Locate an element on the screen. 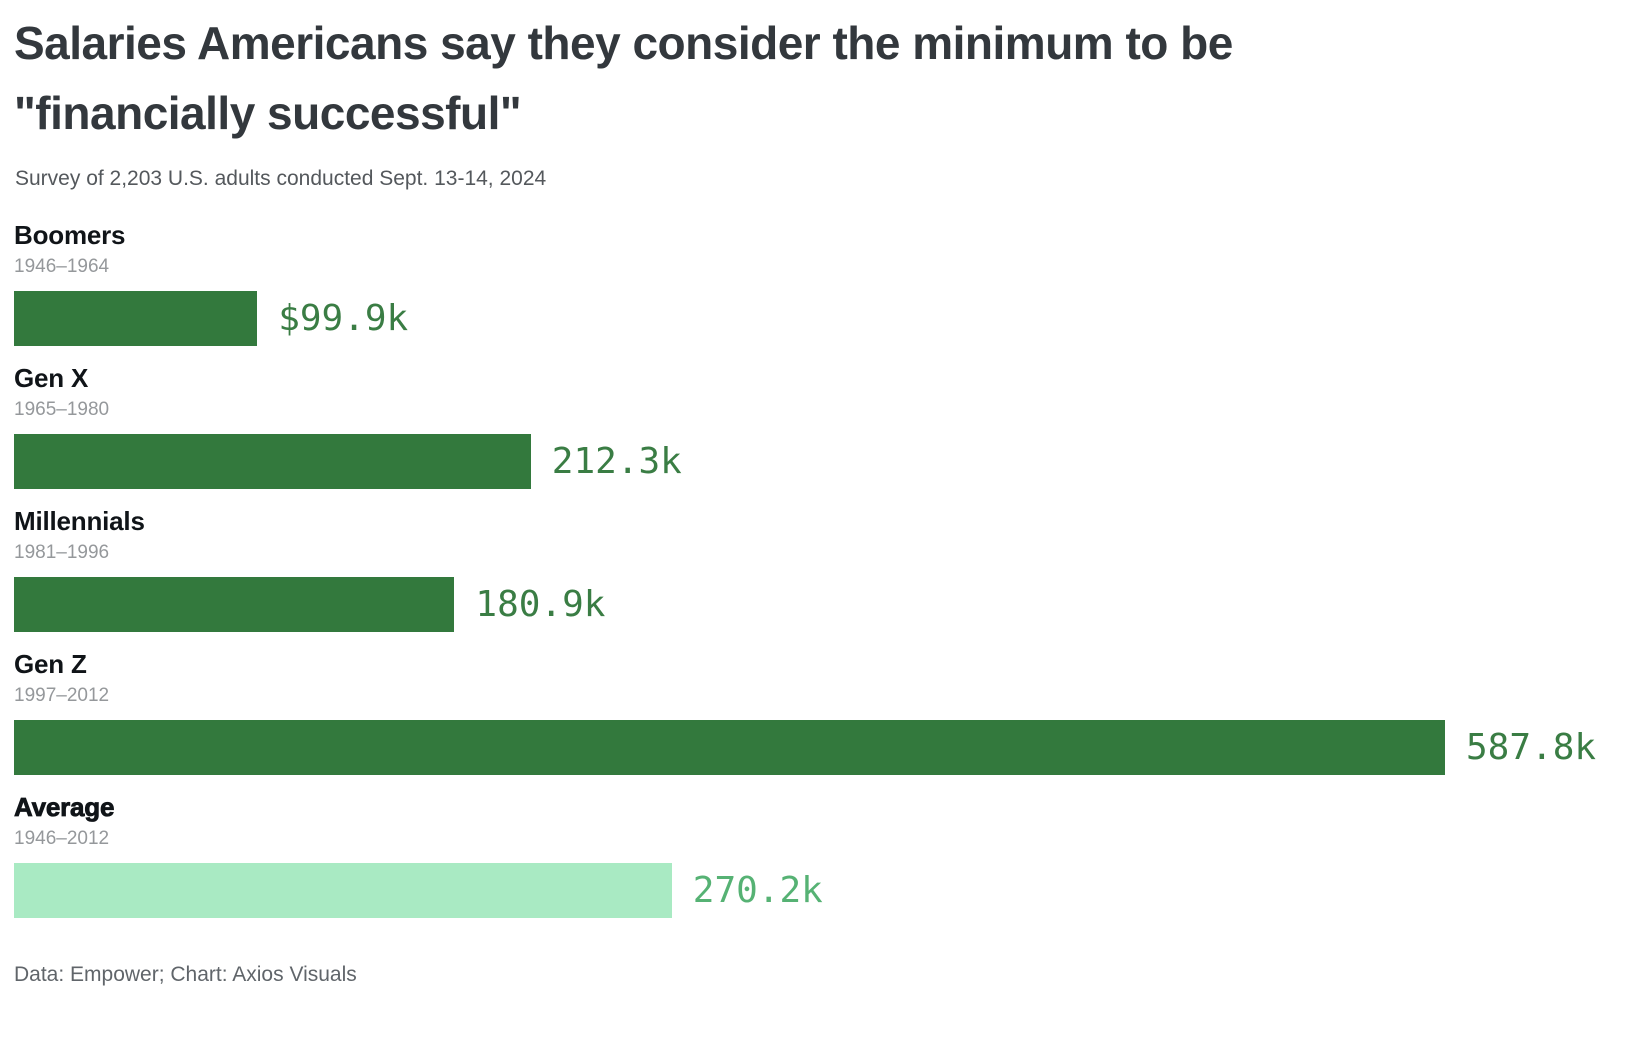 The height and width of the screenshot is (1046, 1630). bar-group: Millennials 1981–1996 180.9k is located at coordinates (812, 568).